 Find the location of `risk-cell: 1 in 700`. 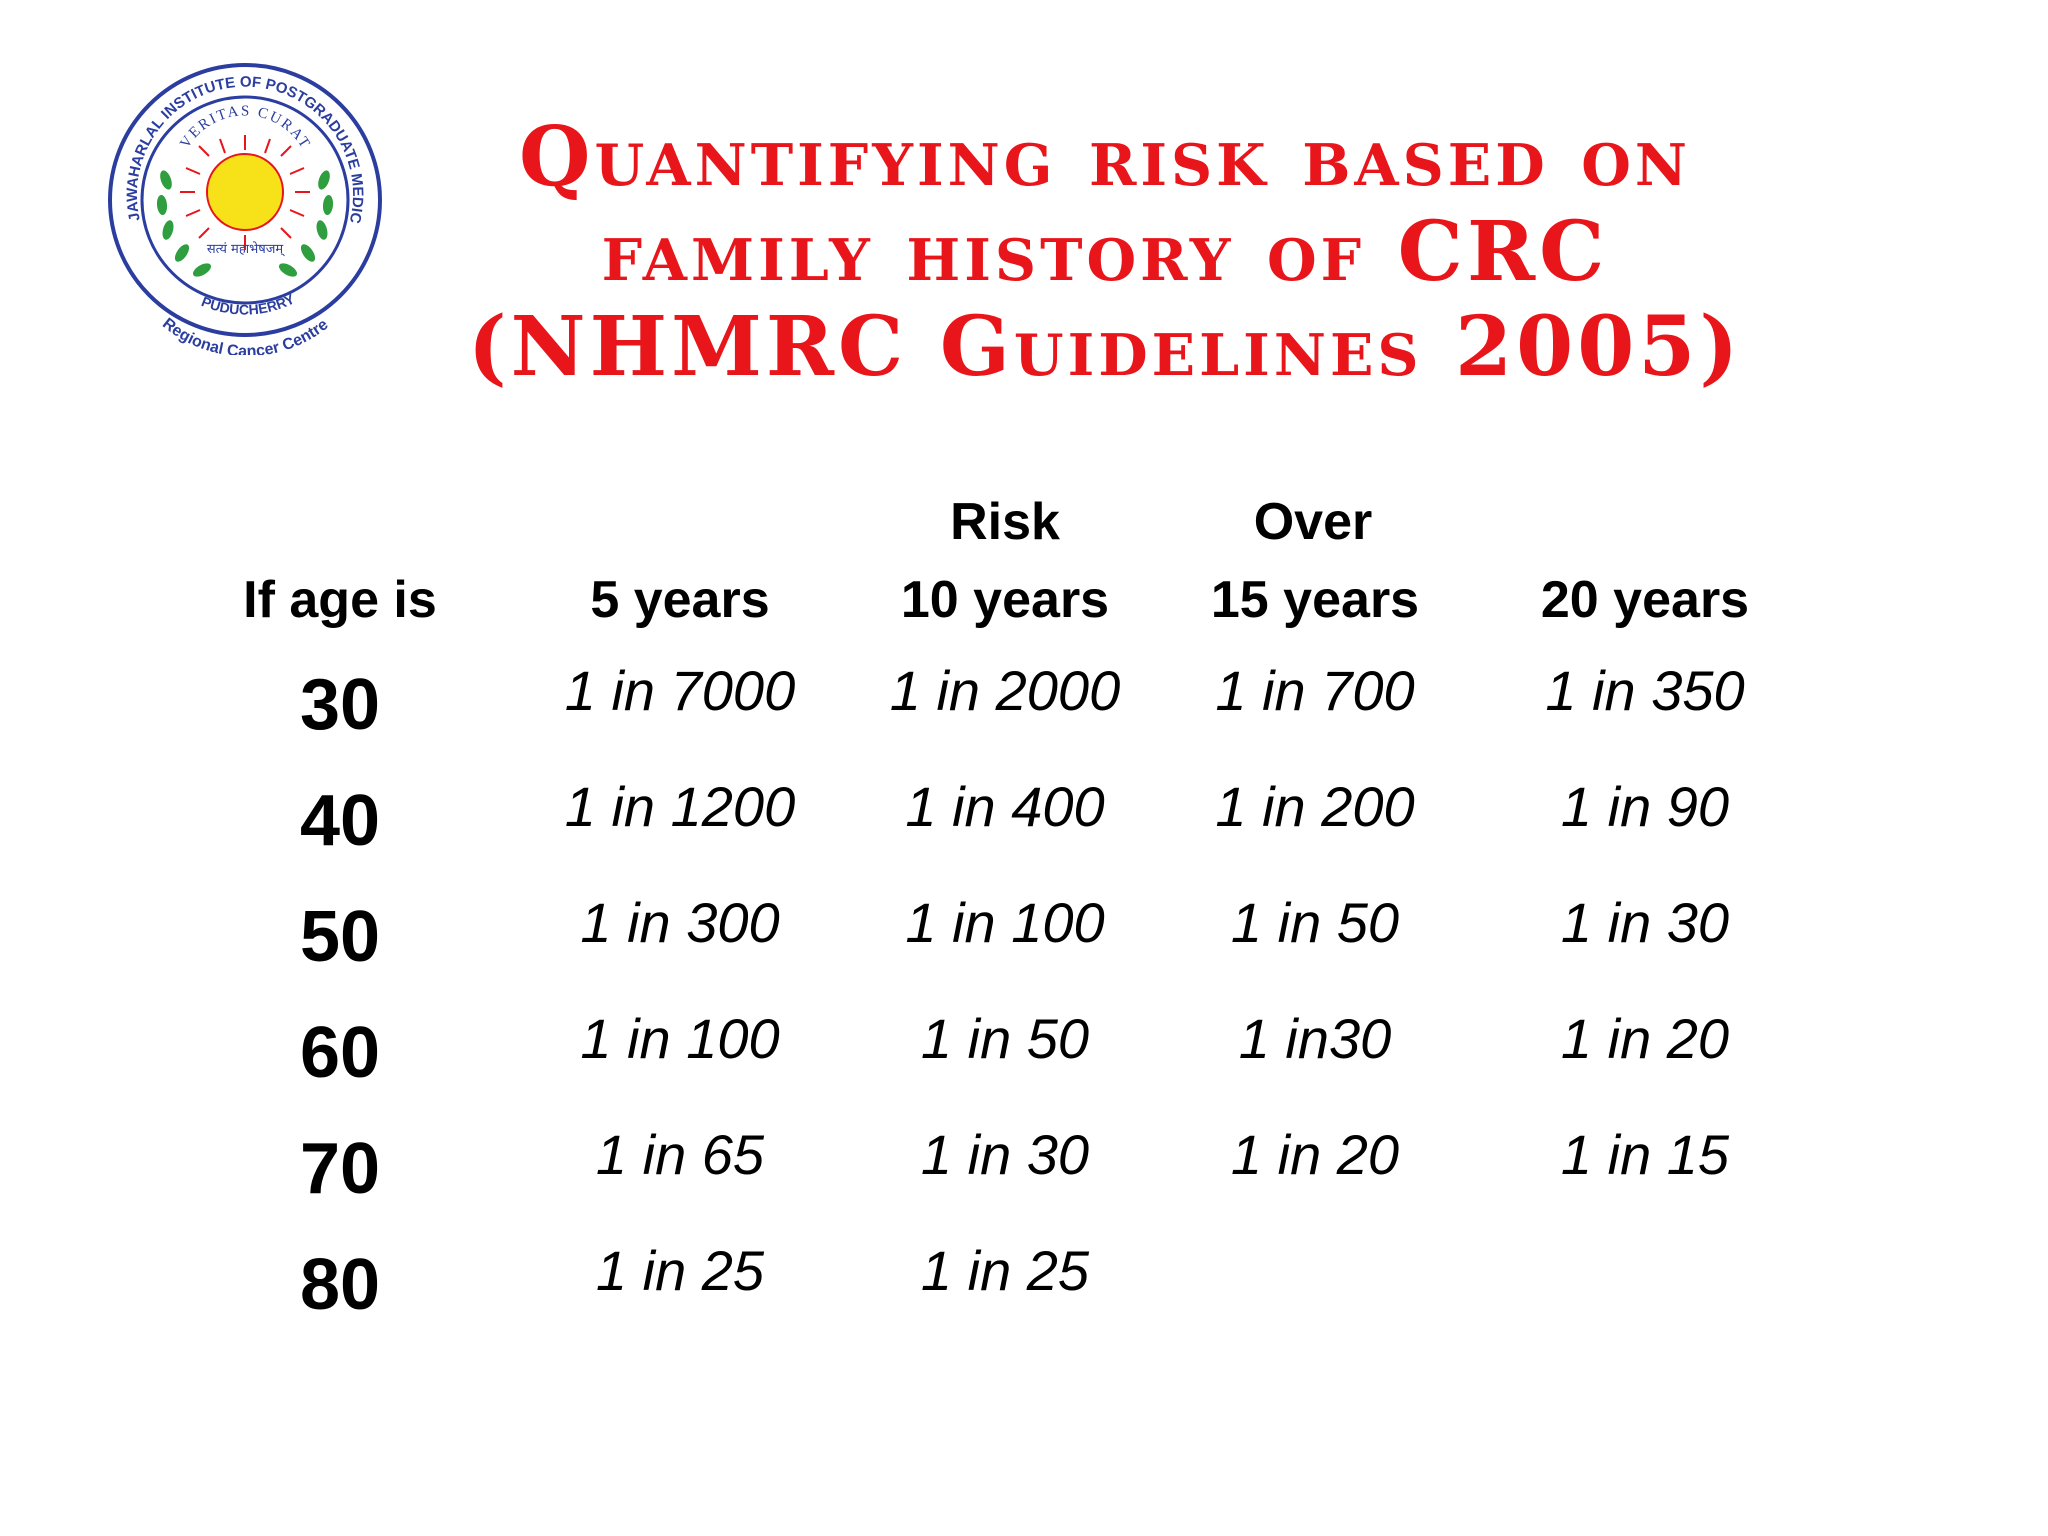

risk-cell: 1 in 700 is located at coordinates (1315, 690).